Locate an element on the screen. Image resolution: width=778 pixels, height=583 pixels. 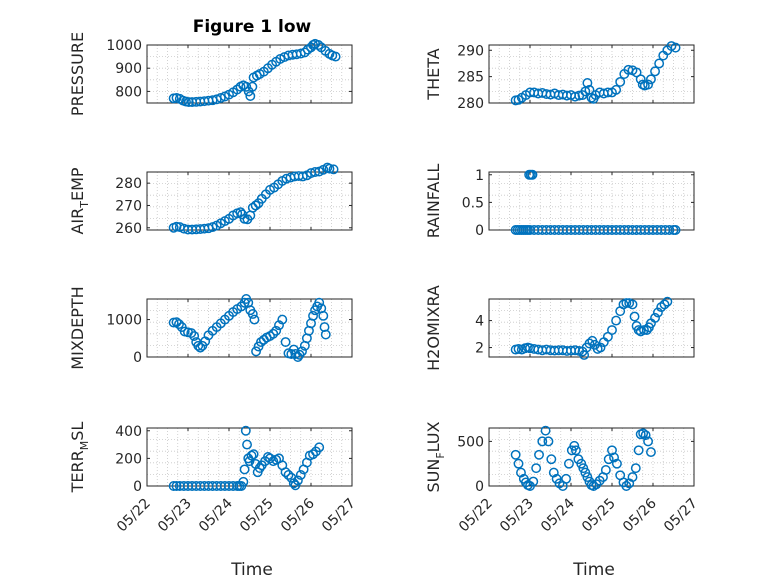
y-axis-label: SUNFLUX is located at coordinates (435, 456).